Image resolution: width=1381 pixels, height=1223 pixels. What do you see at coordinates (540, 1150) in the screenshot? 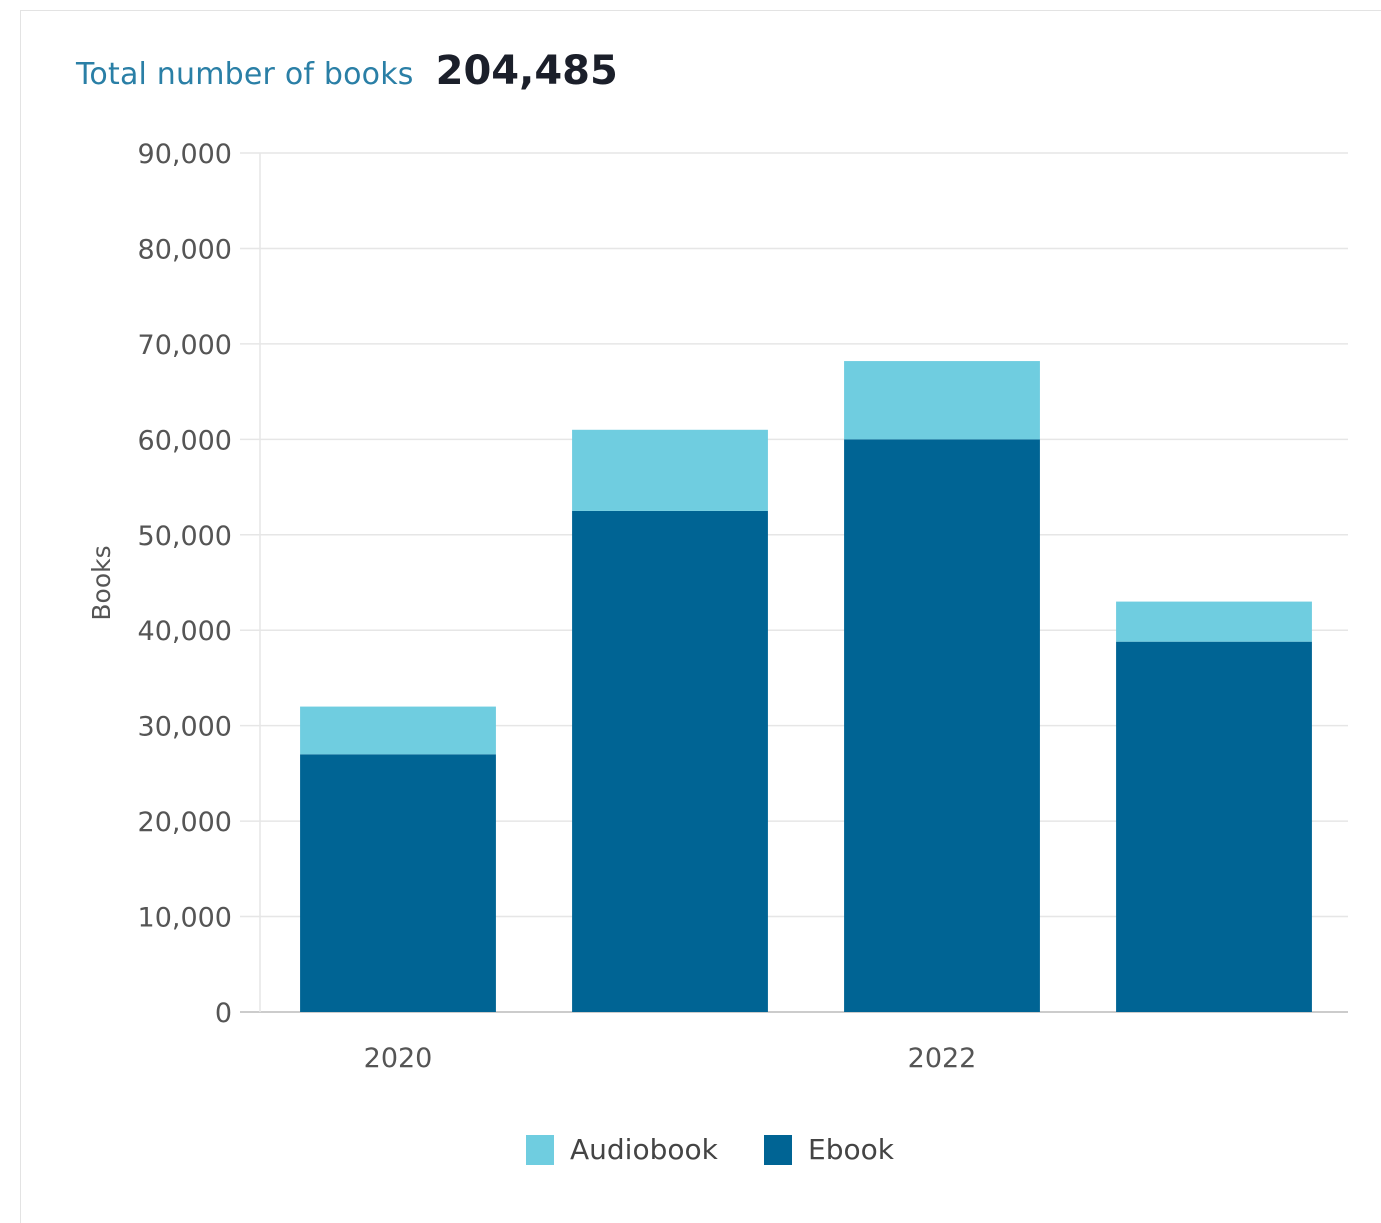
I see `legend-swatch-audiobook` at bounding box center [540, 1150].